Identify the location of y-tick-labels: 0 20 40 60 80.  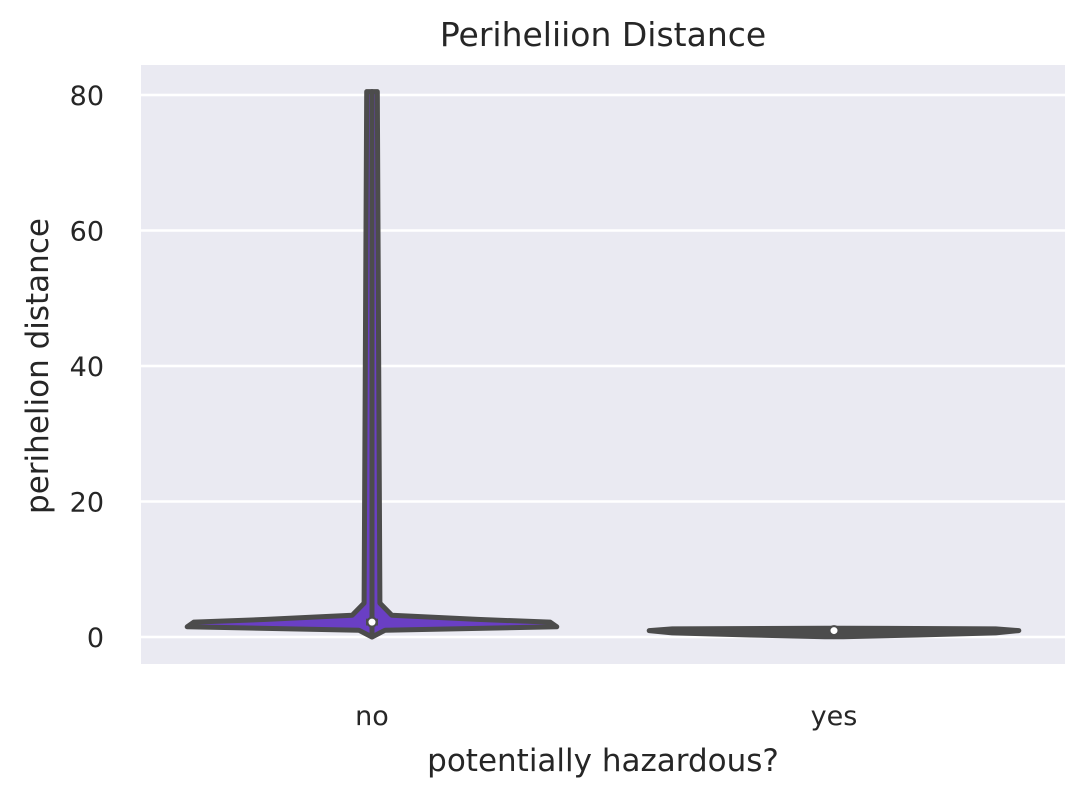
(87, 367).